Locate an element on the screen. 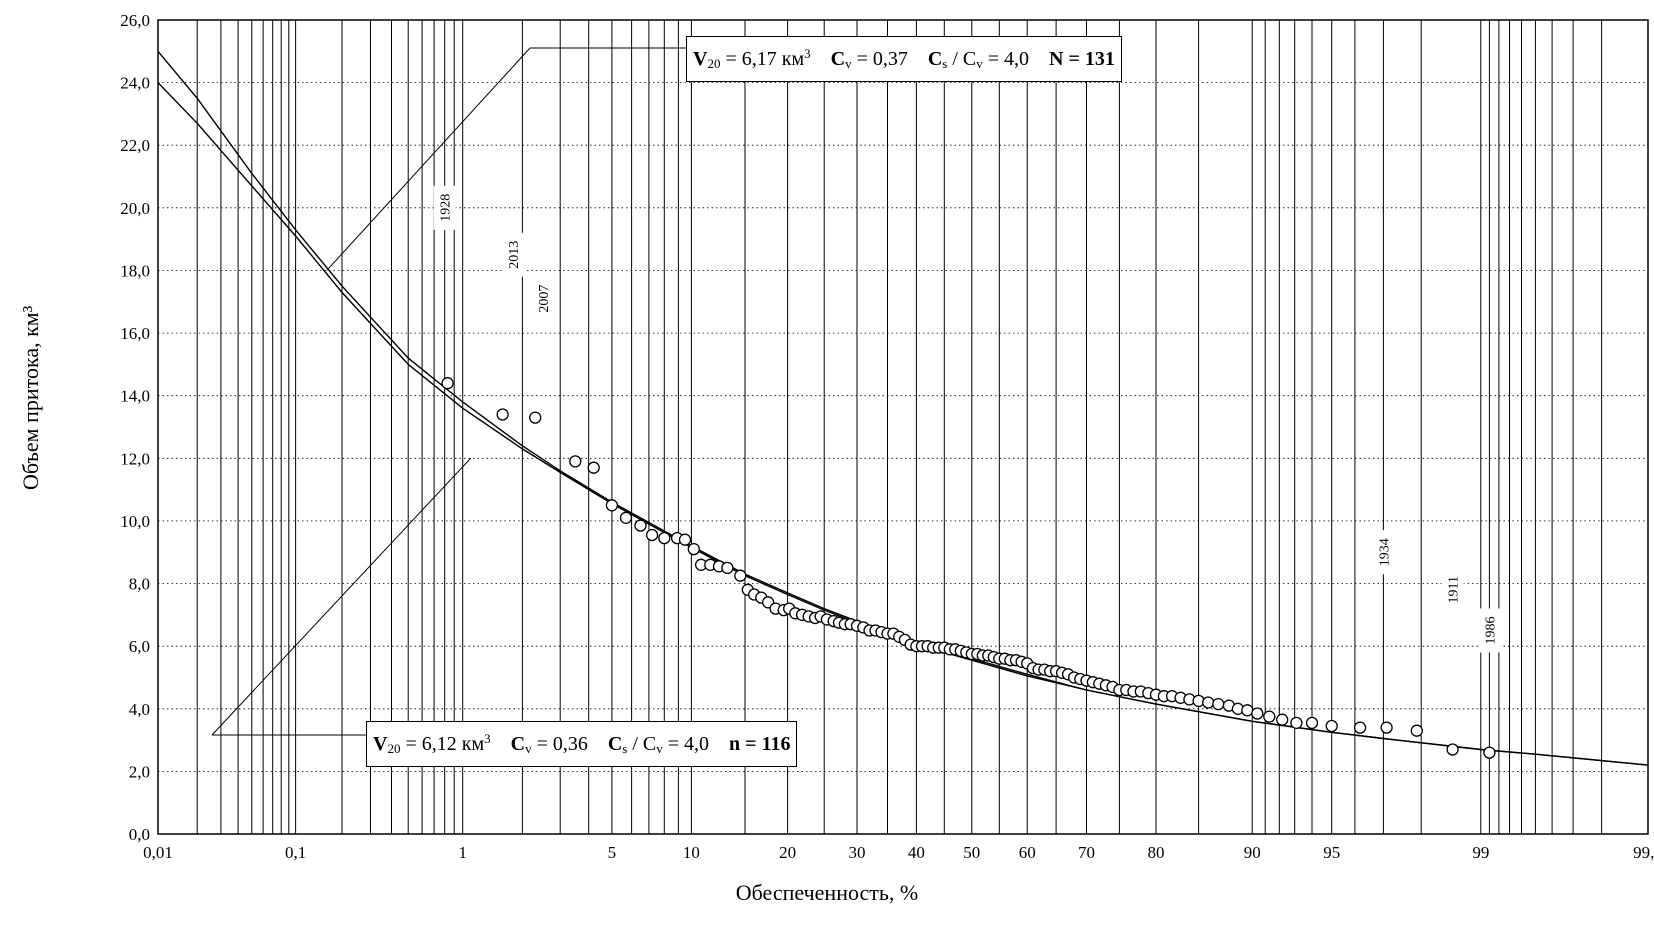 The image size is (1654, 927). x-tick-label: 70 is located at coordinates (1086, 852).